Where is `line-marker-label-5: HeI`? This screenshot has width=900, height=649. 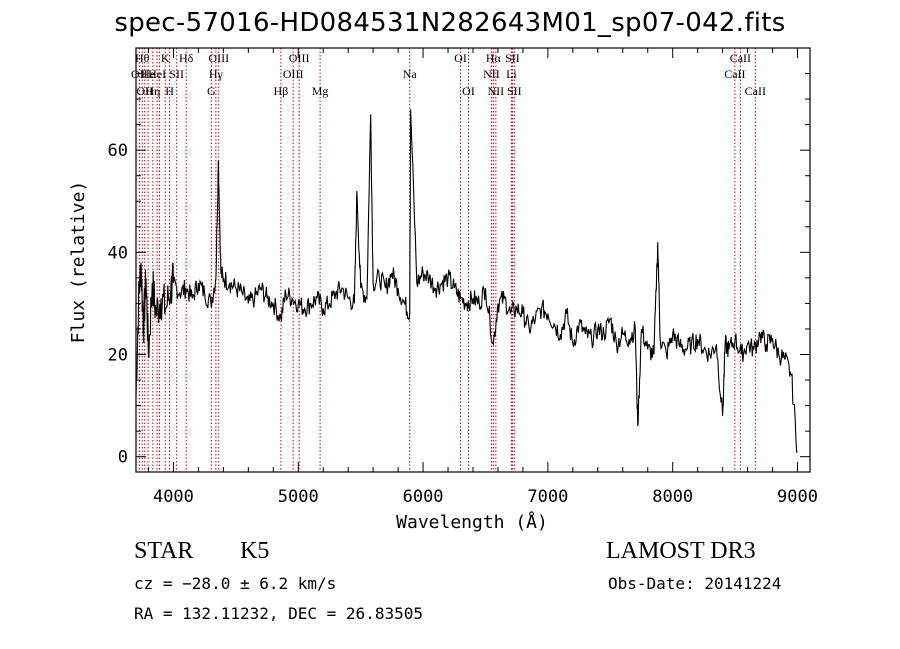 line-marker-label-5: HeI is located at coordinates (157, 74).